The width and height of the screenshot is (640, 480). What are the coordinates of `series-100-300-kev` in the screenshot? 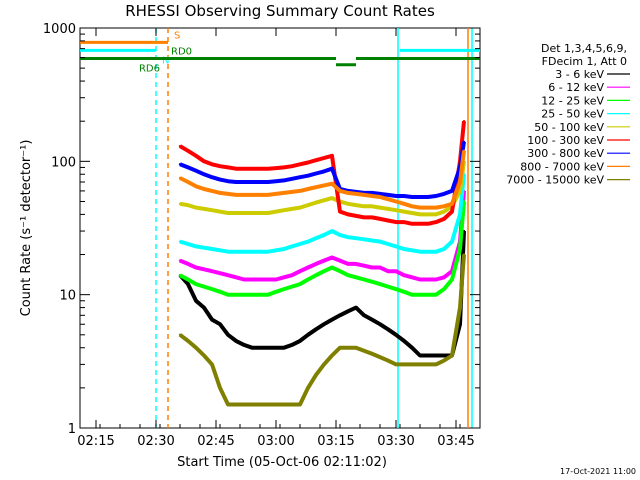 It's located at (322, 172).